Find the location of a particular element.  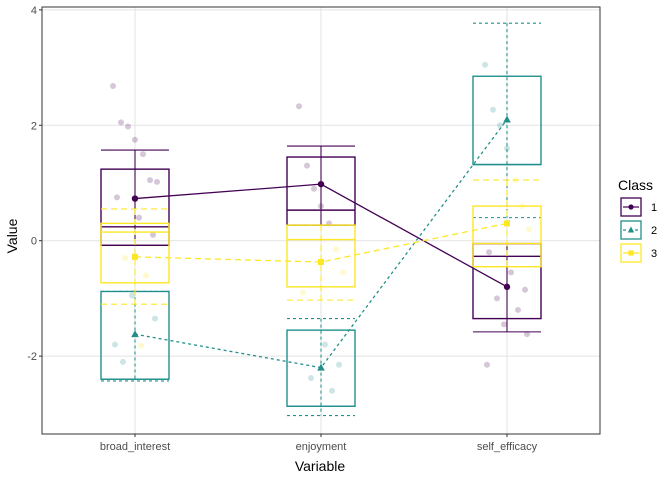

y-tick-label: 2 is located at coordinates (34, 126).